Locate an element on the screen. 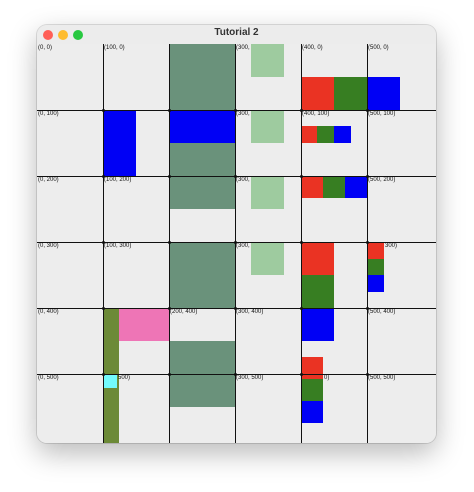 This screenshot has width=474, height=492. coord-label: 300) is located at coordinates (391, 246).